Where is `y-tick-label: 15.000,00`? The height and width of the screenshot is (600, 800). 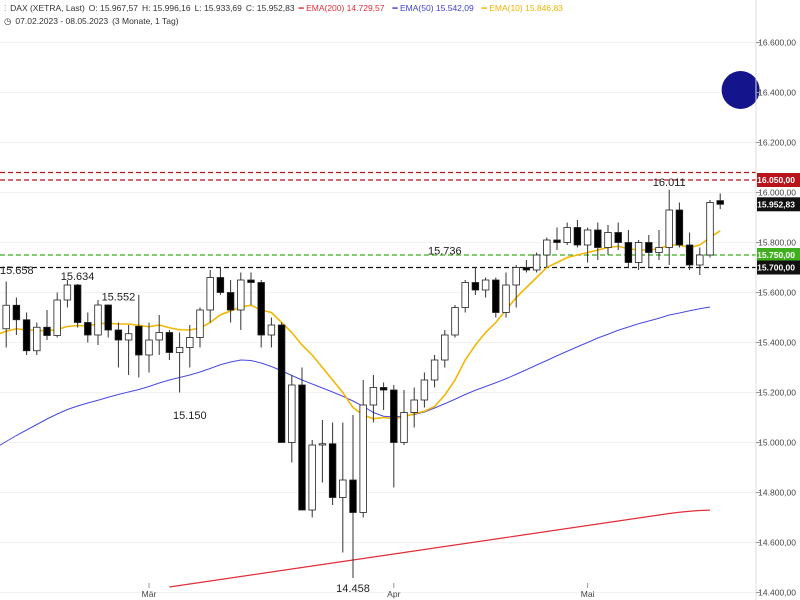 y-tick-label: 15.000,00 is located at coordinates (777, 443).